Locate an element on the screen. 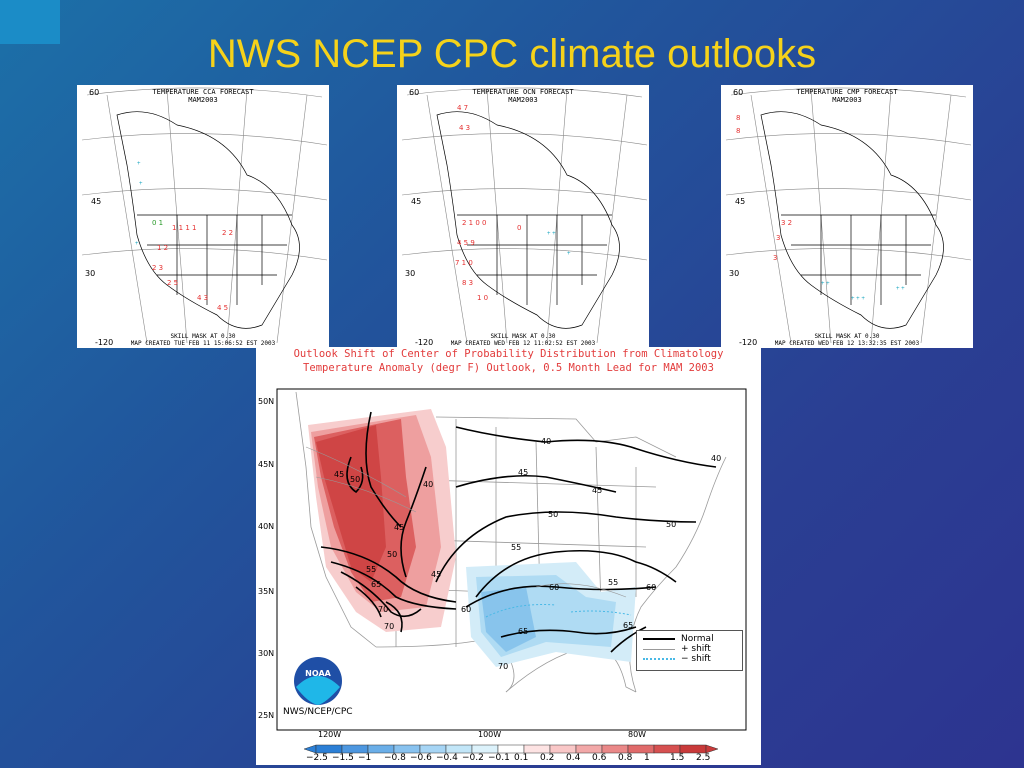 This screenshot has height=768, width=1024. colorbar-tick-label: 0.8 is located at coordinates (625, 758).